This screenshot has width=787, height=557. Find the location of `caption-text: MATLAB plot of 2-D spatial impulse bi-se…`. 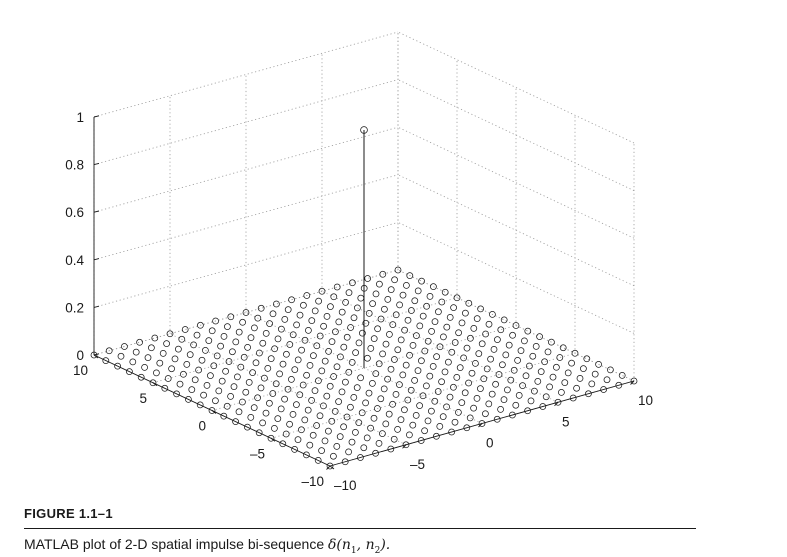

caption-text: MATLAB plot of 2-D spatial impulse bi-se… is located at coordinates (174, 544).